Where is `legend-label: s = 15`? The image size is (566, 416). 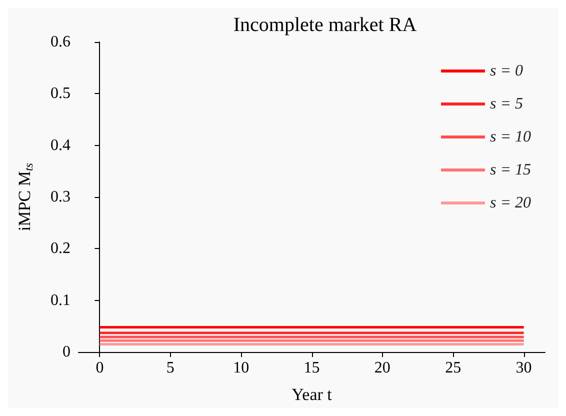 legend-label: s = 15 is located at coordinates (511, 170).